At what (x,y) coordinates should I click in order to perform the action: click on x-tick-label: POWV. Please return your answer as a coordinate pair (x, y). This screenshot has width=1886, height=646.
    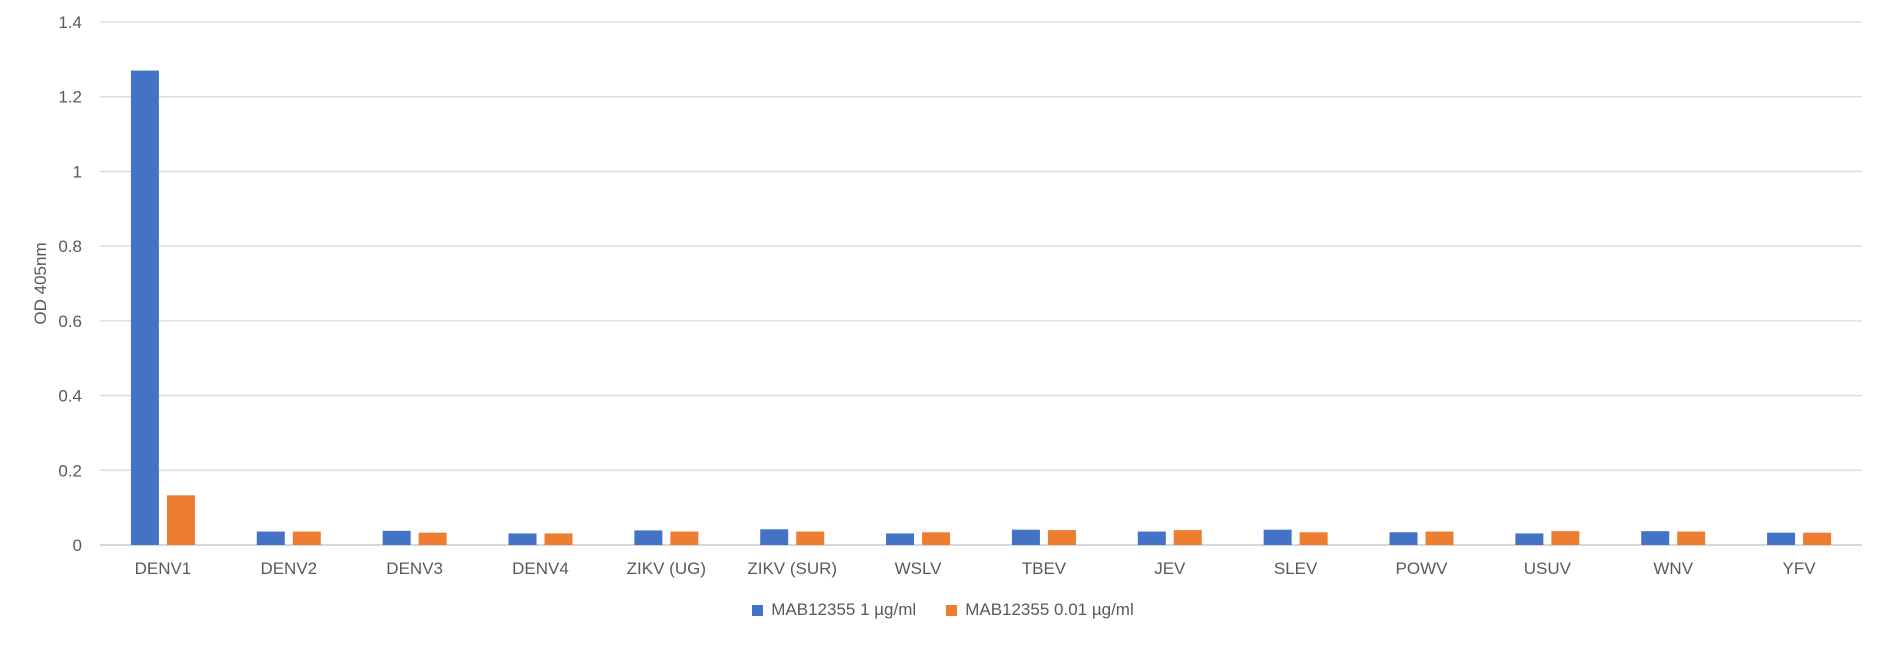
    Looking at the image, I should click on (1422, 568).